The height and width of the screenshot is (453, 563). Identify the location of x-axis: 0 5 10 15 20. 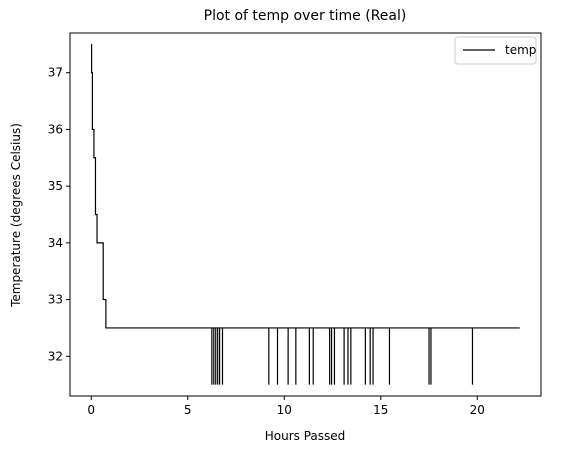
(286, 406).